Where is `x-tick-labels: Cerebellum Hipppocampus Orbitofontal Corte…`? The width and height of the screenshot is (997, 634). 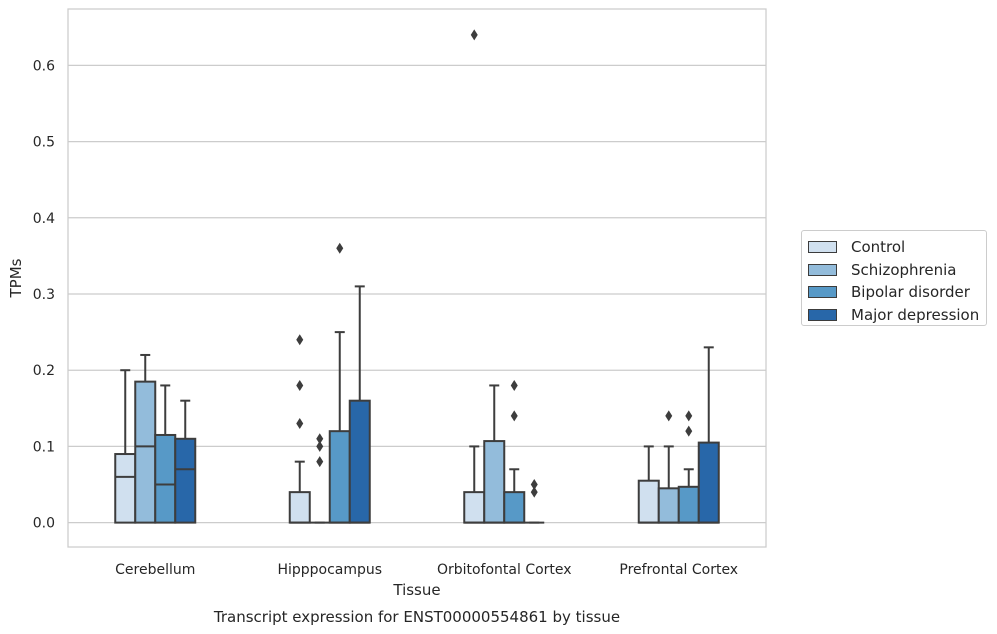 x-tick-labels: Cerebellum Hipppocampus Orbitofontal Corte… is located at coordinates (426, 570).